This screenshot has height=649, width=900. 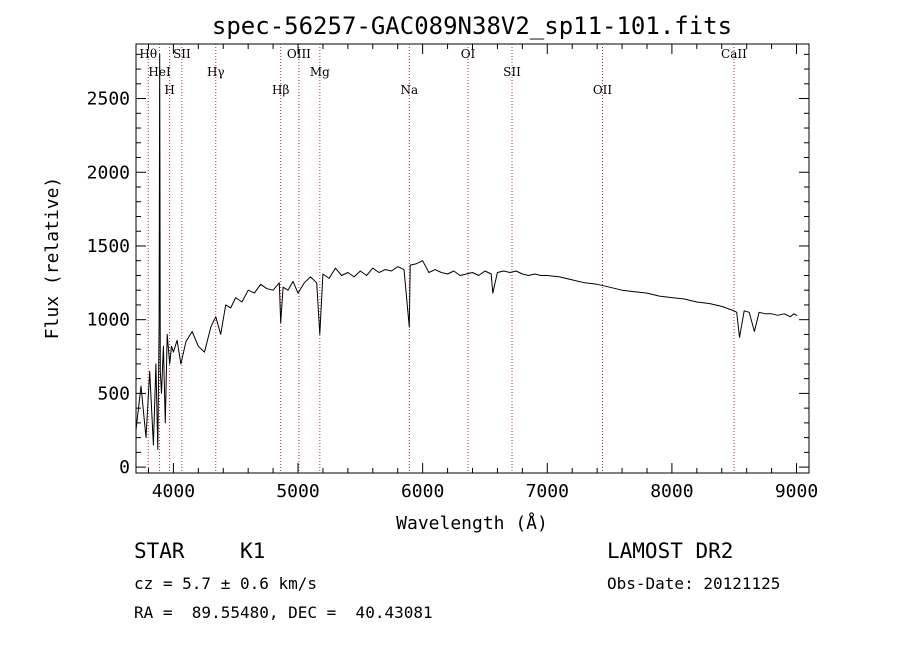 What do you see at coordinates (320, 72) in the screenshot?
I see `line-label: Mg` at bounding box center [320, 72].